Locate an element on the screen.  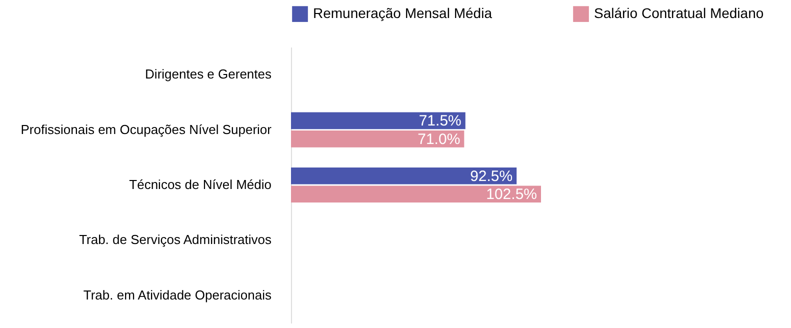
y-tick-label: Trab. em Atividade Operacionais is located at coordinates (177, 294).